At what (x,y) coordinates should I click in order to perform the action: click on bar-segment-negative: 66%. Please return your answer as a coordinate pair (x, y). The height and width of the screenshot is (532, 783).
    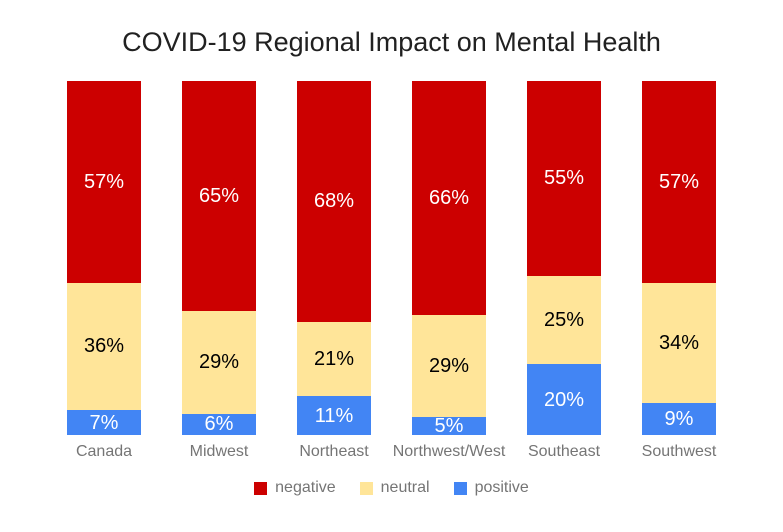
    Looking at the image, I should click on (449, 198).